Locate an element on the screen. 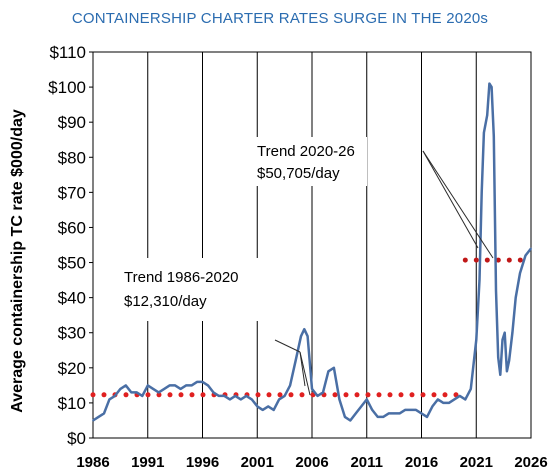  y-tick-label: $70 is located at coordinates (72, 192).